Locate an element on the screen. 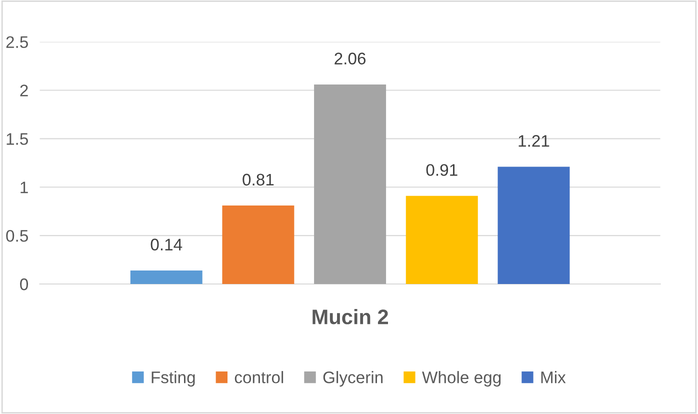 Image resolution: width=698 pixels, height=414 pixels. legend-label: Fsting is located at coordinates (173, 379).